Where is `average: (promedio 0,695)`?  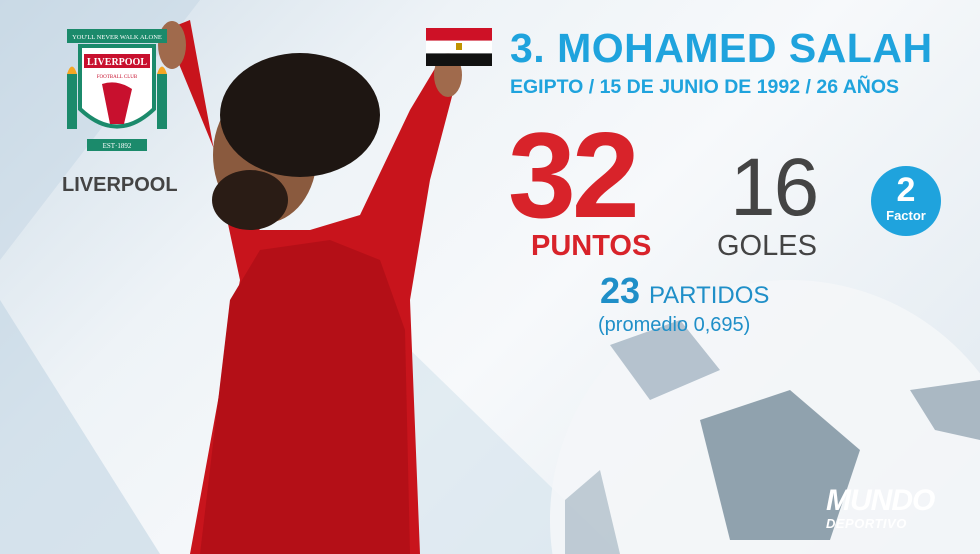 average: (promedio 0,695) is located at coordinates (674, 325).